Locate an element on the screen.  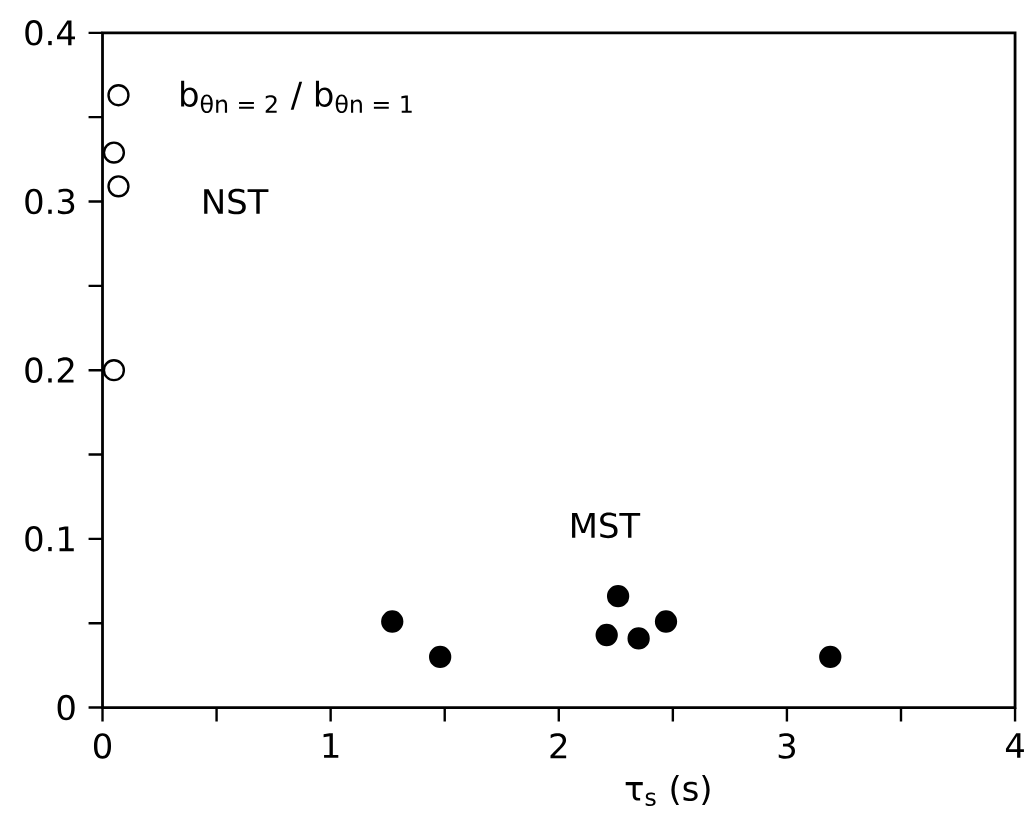
annotation: MST is located at coordinates (606, 525).